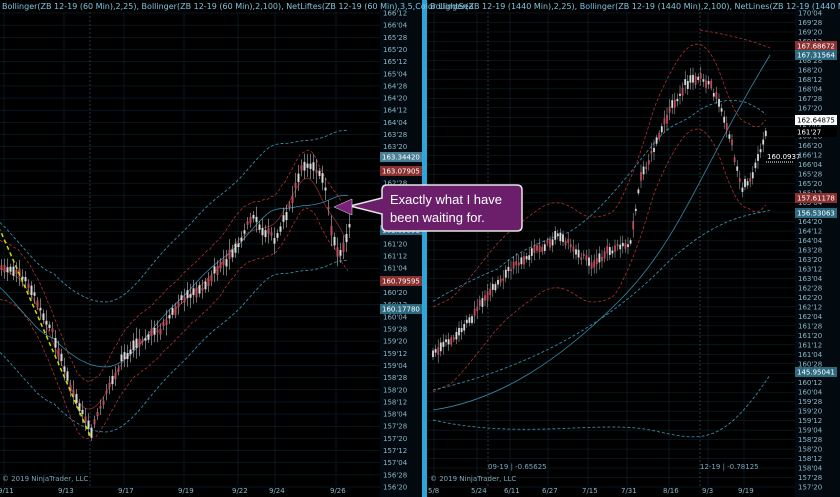 Image resolution: width=840 pixels, height=497 pixels. I want to click on y-tick-label: 163'20, so click(810, 260).